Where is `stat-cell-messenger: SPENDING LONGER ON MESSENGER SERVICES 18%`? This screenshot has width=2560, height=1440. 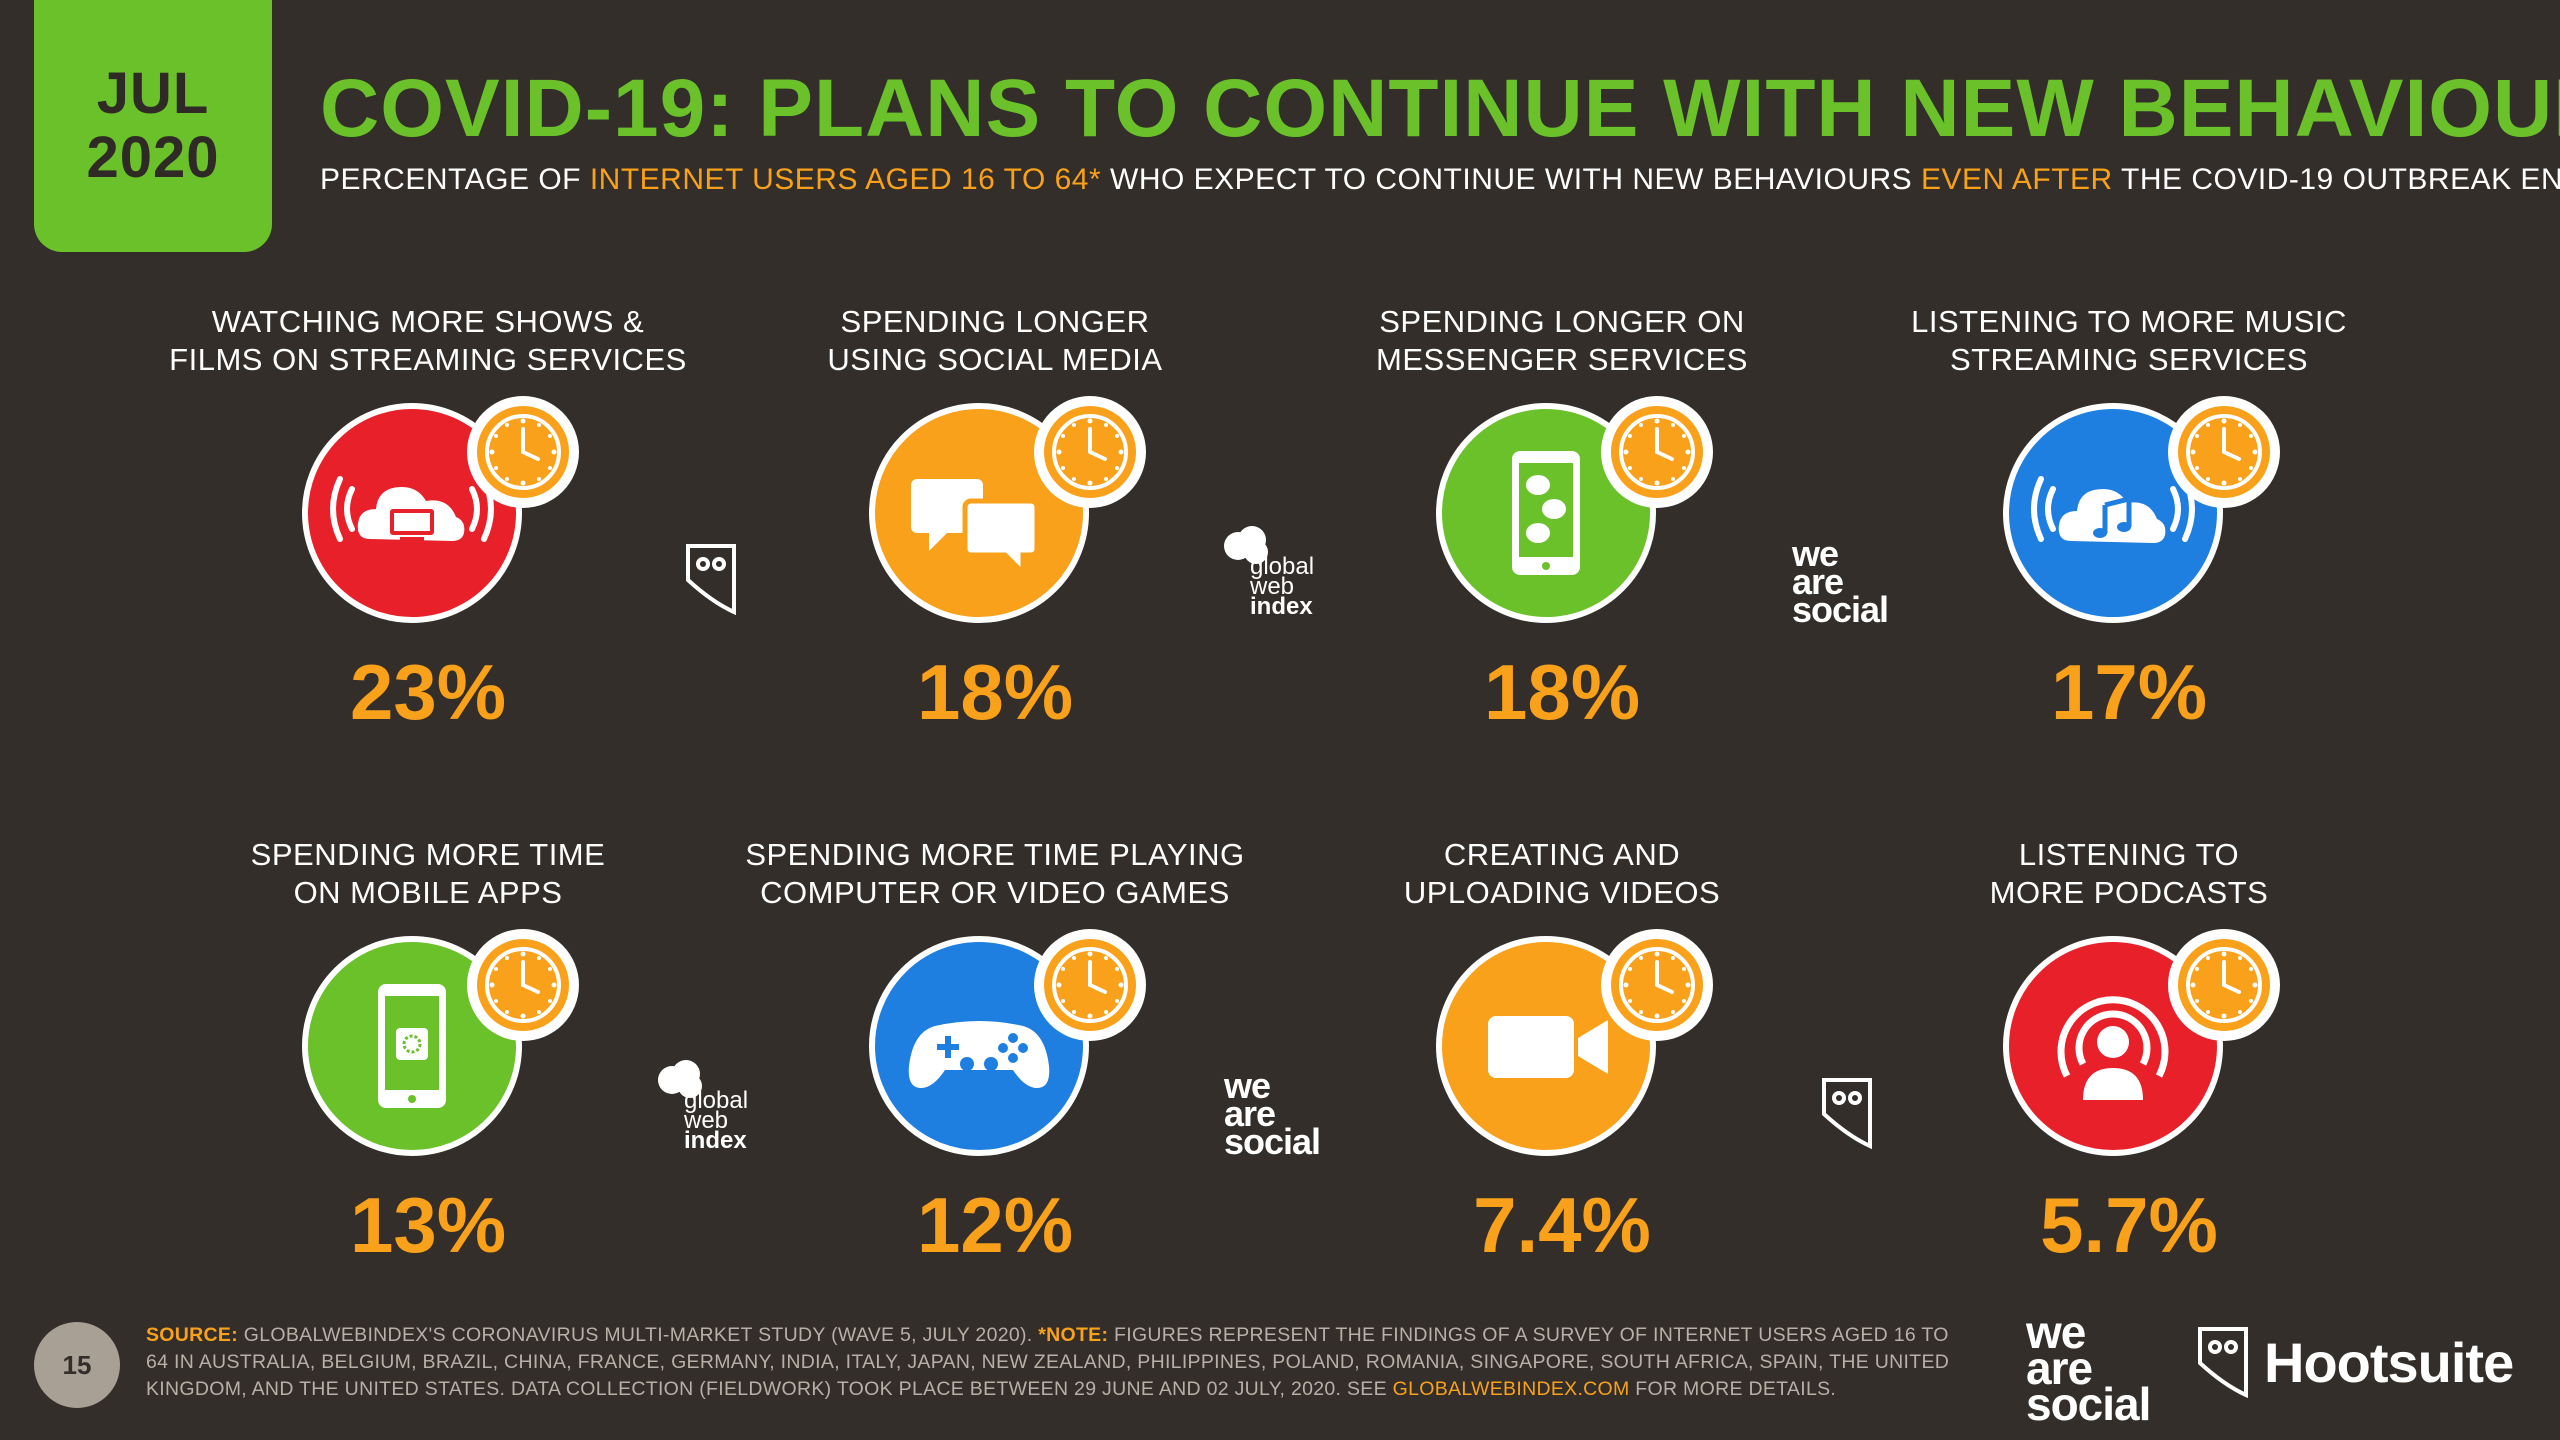 stat-cell-messenger: SPENDING LONGER ON MESSENGER SERVICES 18% is located at coordinates (1562, 520).